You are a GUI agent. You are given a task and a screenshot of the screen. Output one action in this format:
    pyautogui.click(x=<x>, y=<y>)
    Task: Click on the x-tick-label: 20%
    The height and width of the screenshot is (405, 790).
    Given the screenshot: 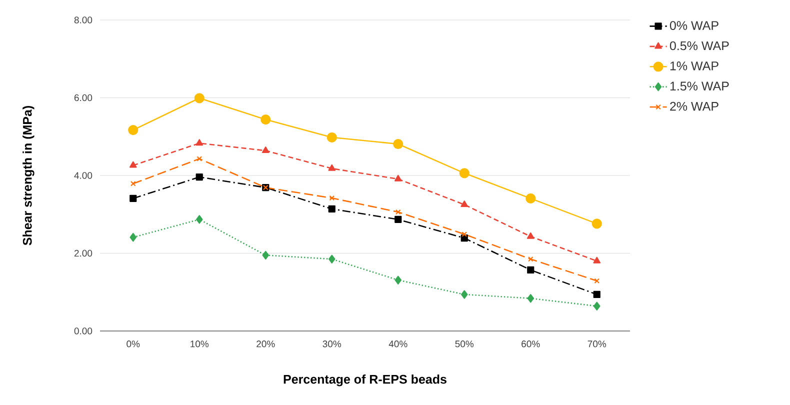 What is the action you would take?
    pyautogui.click(x=265, y=344)
    